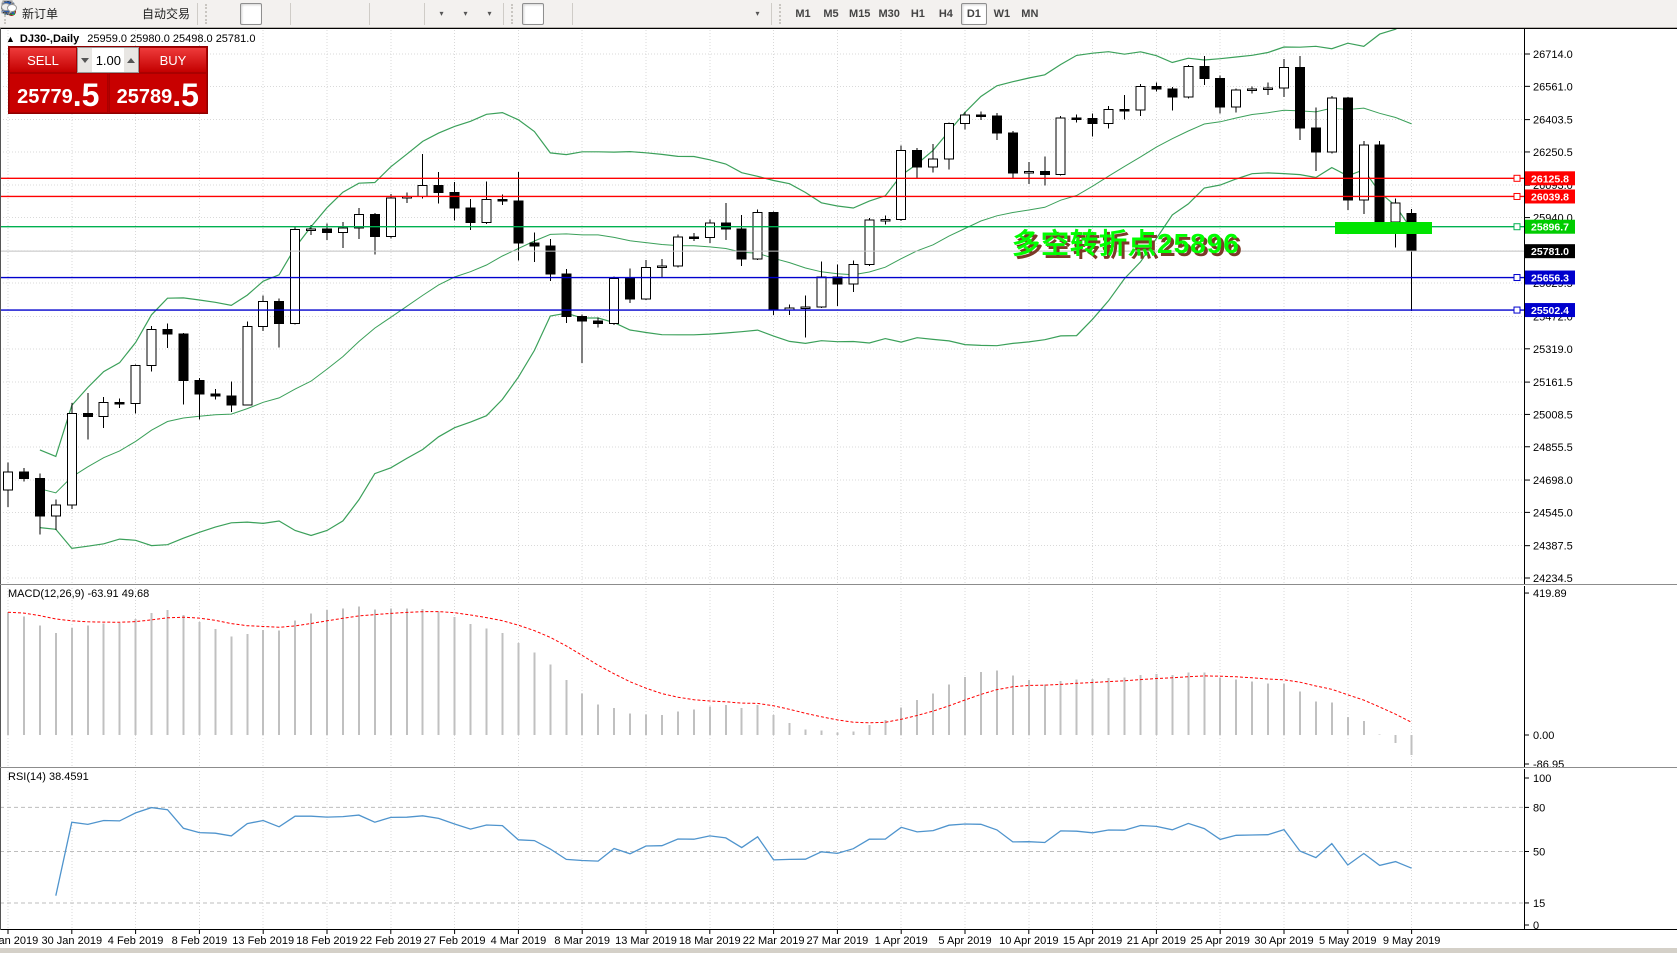  I want to click on tile-windows-button, so click(183, 14).